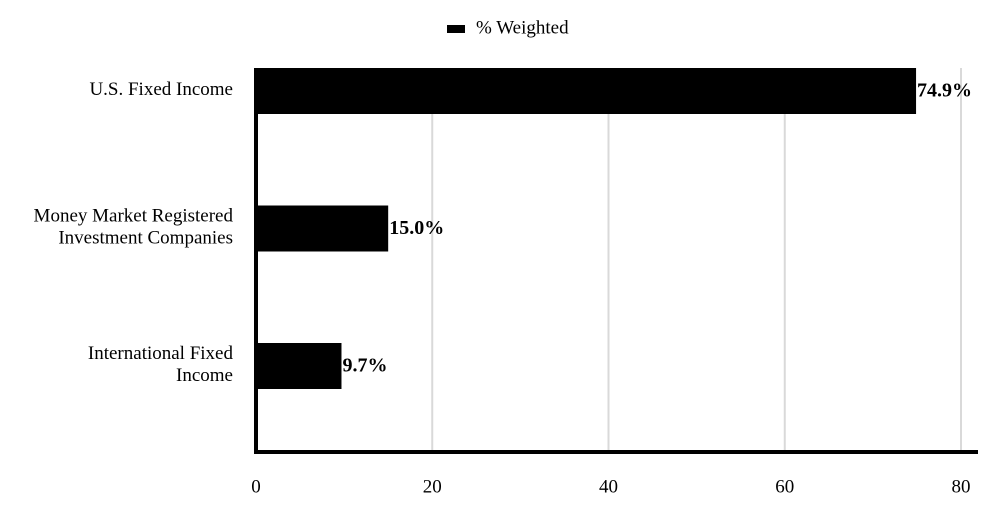  I want to click on value-label: 9.7%, so click(364, 366).